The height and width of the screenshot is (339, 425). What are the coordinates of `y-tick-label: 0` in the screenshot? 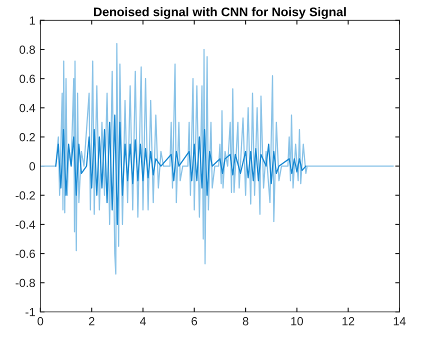 It's located at (32, 166).